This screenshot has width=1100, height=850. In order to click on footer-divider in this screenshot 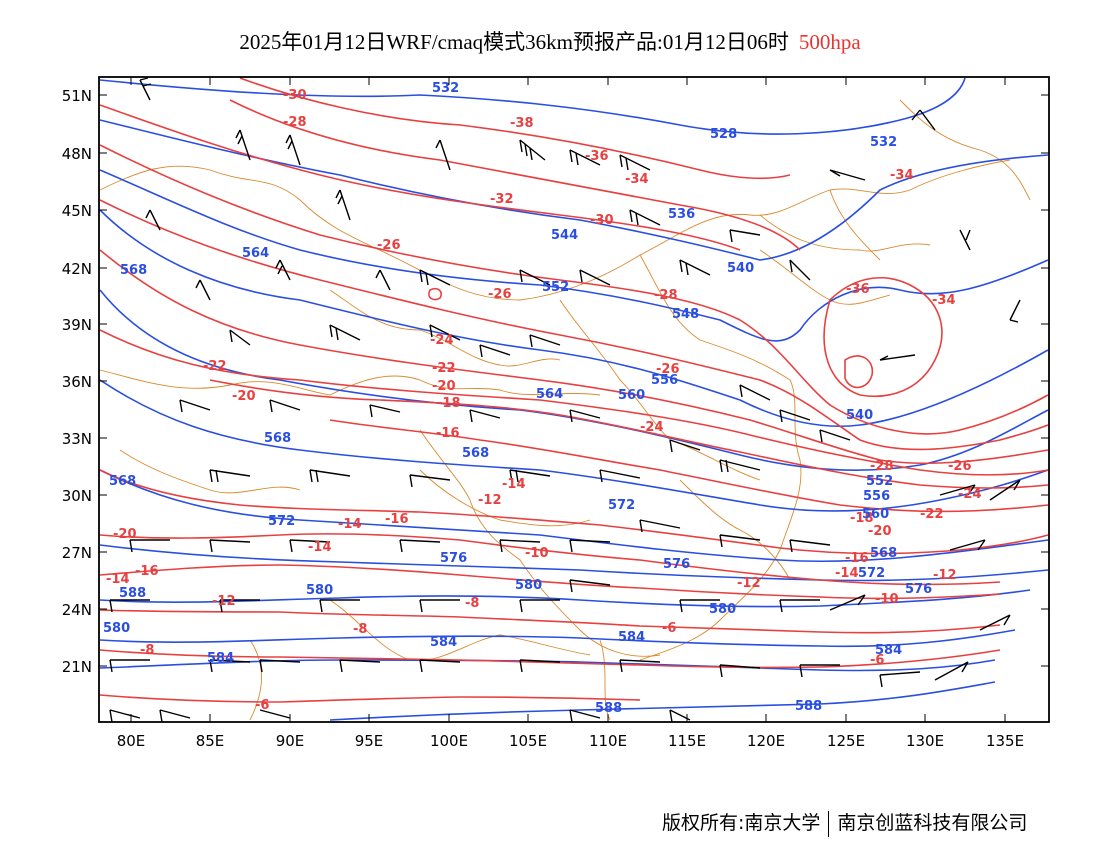, I will do `click(829, 823)`.